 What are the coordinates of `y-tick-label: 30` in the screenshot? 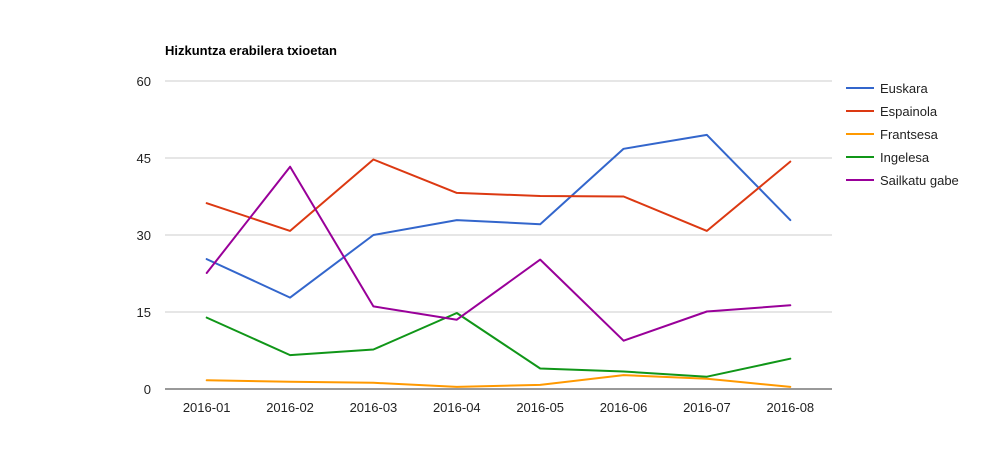 It's located at (144, 235).